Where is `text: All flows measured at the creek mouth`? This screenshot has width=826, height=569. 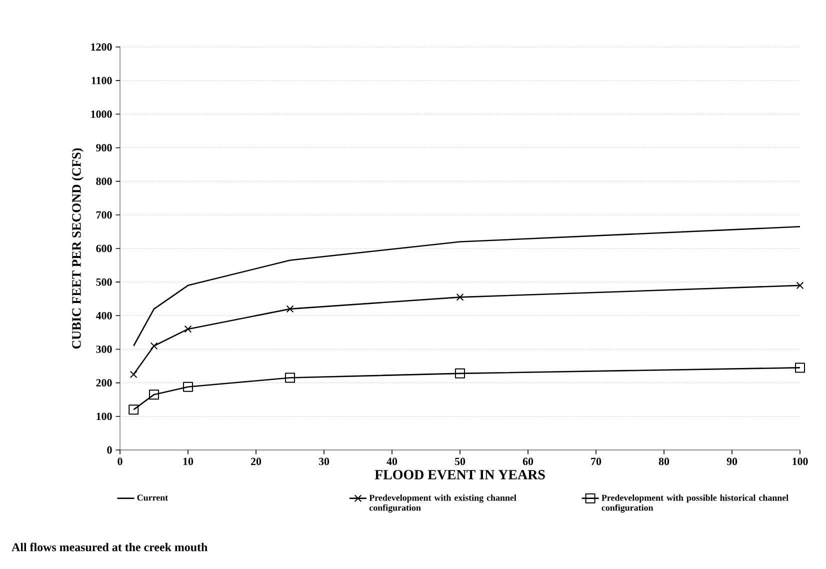
text: All flows measured at the creek mouth is located at coordinates (110, 547).